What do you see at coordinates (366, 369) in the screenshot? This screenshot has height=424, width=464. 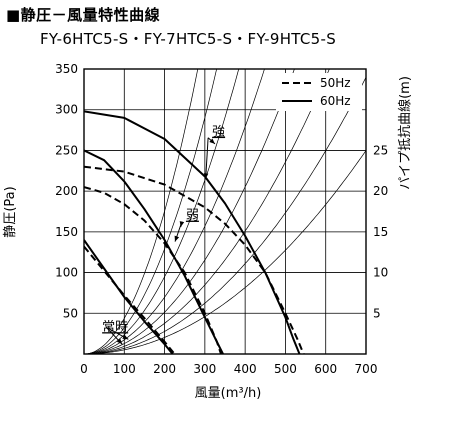 I see `x-tick-label: 700` at bounding box center [366, 369].